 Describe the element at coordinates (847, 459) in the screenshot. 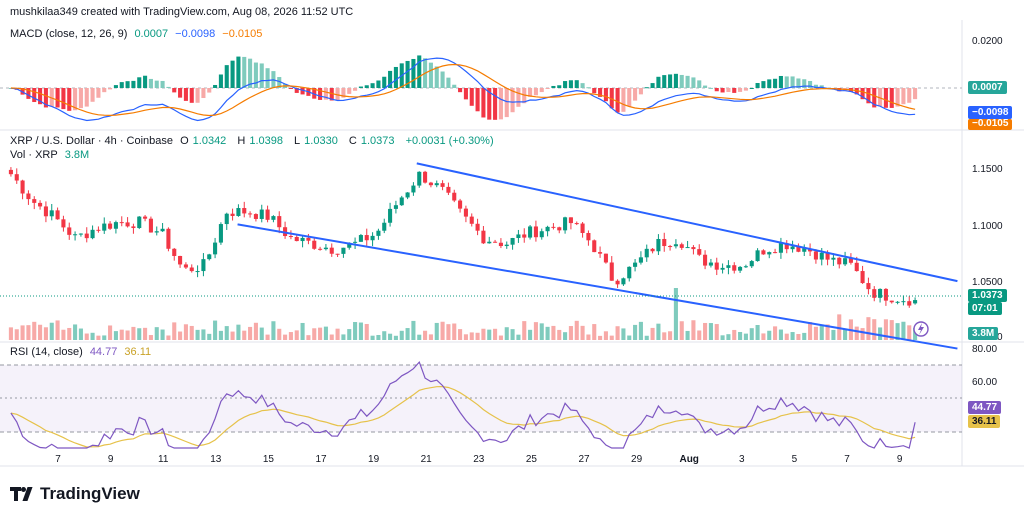

I see `time-axis-tick: 7` at that location.